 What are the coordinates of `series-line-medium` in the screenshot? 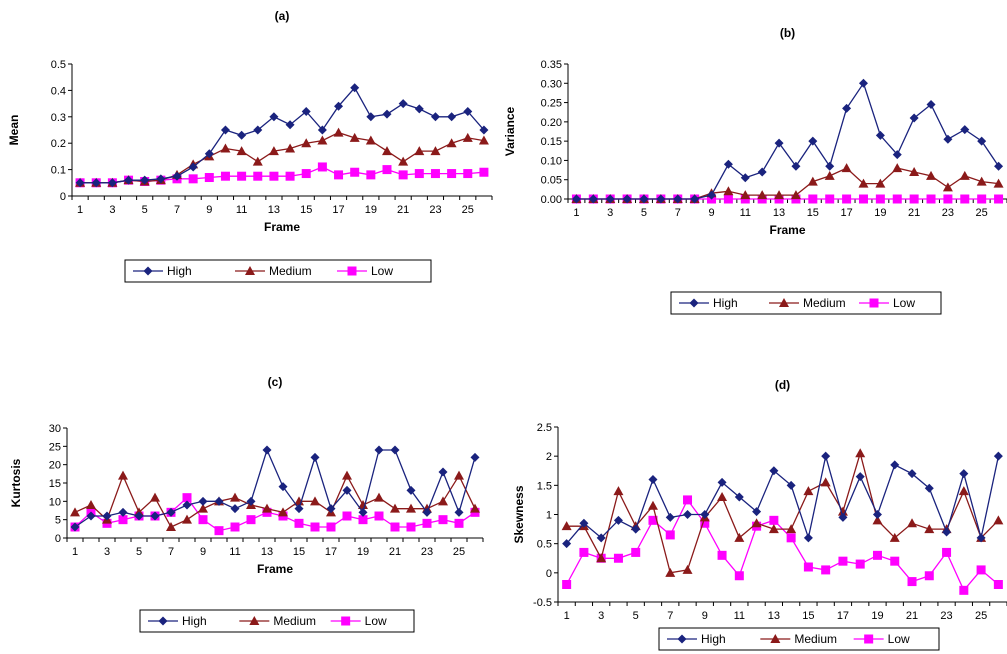 It's located at (787, 183).